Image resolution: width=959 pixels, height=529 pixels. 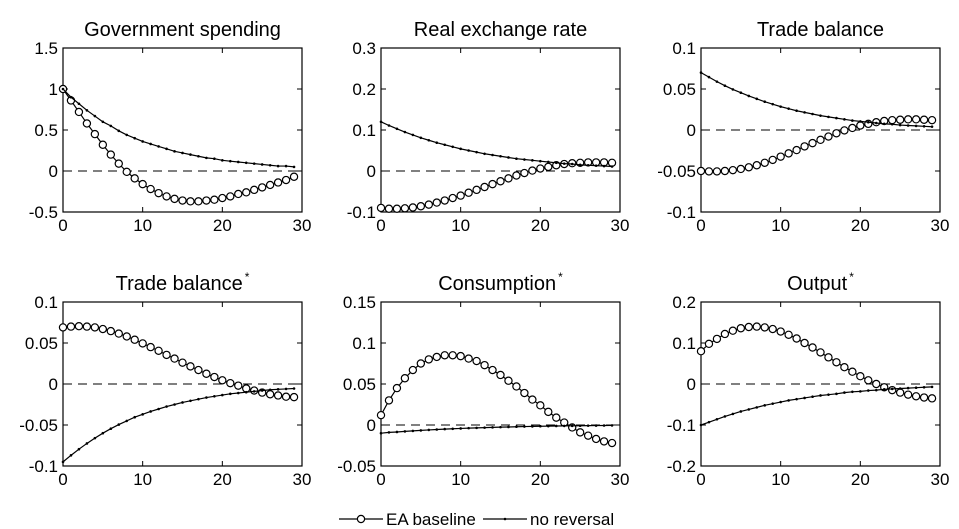 What do you see at coordinates (62, 479) in the screenshot?
I see `x-tick-label: 0` at bounding box center [62, 479].